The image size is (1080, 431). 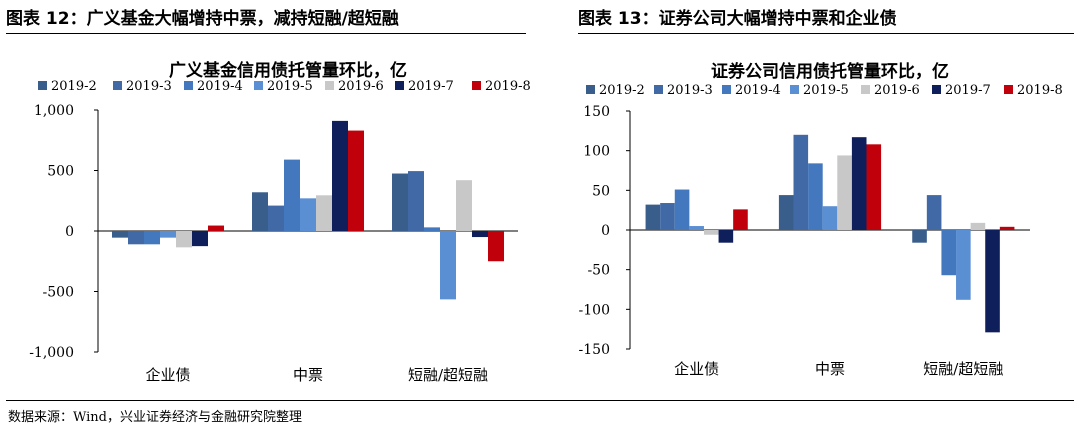 I want to click on left-chart-title: 广义基金信用债托管量环比，亿, so click(x=288, y=70).